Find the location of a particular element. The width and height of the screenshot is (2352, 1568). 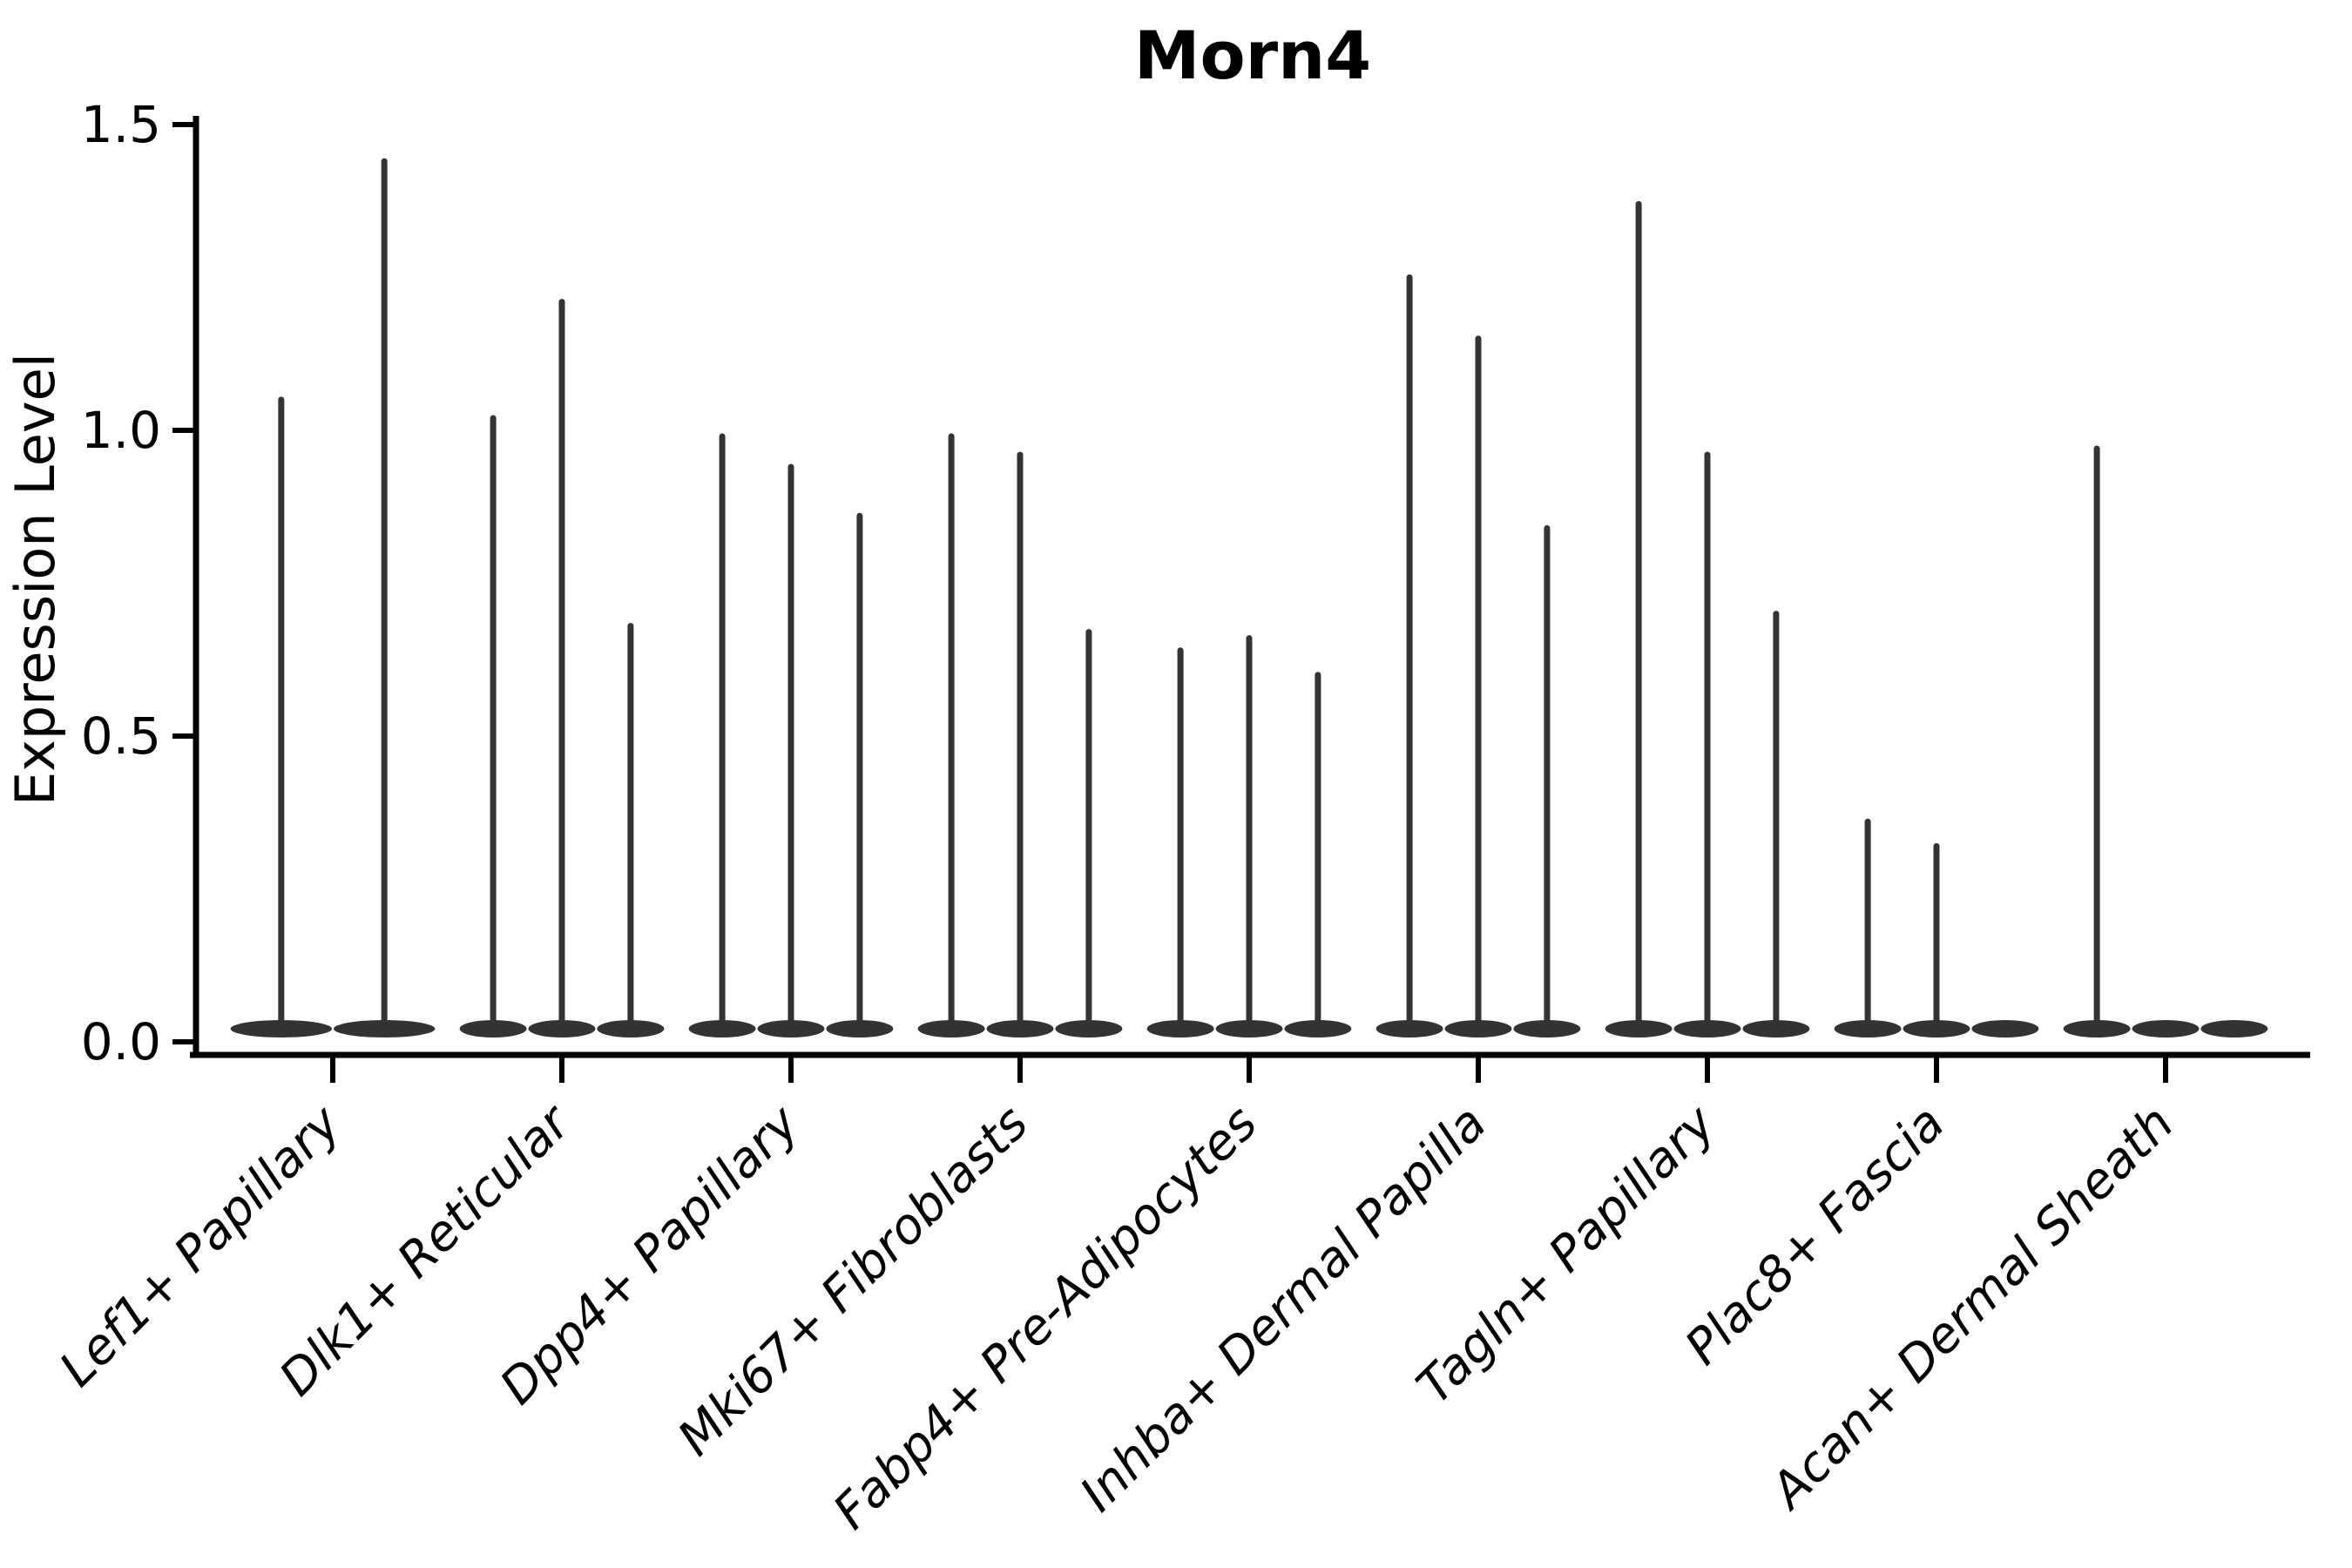

y-axis-label: Expression Level is located at coordinates (35, 579).